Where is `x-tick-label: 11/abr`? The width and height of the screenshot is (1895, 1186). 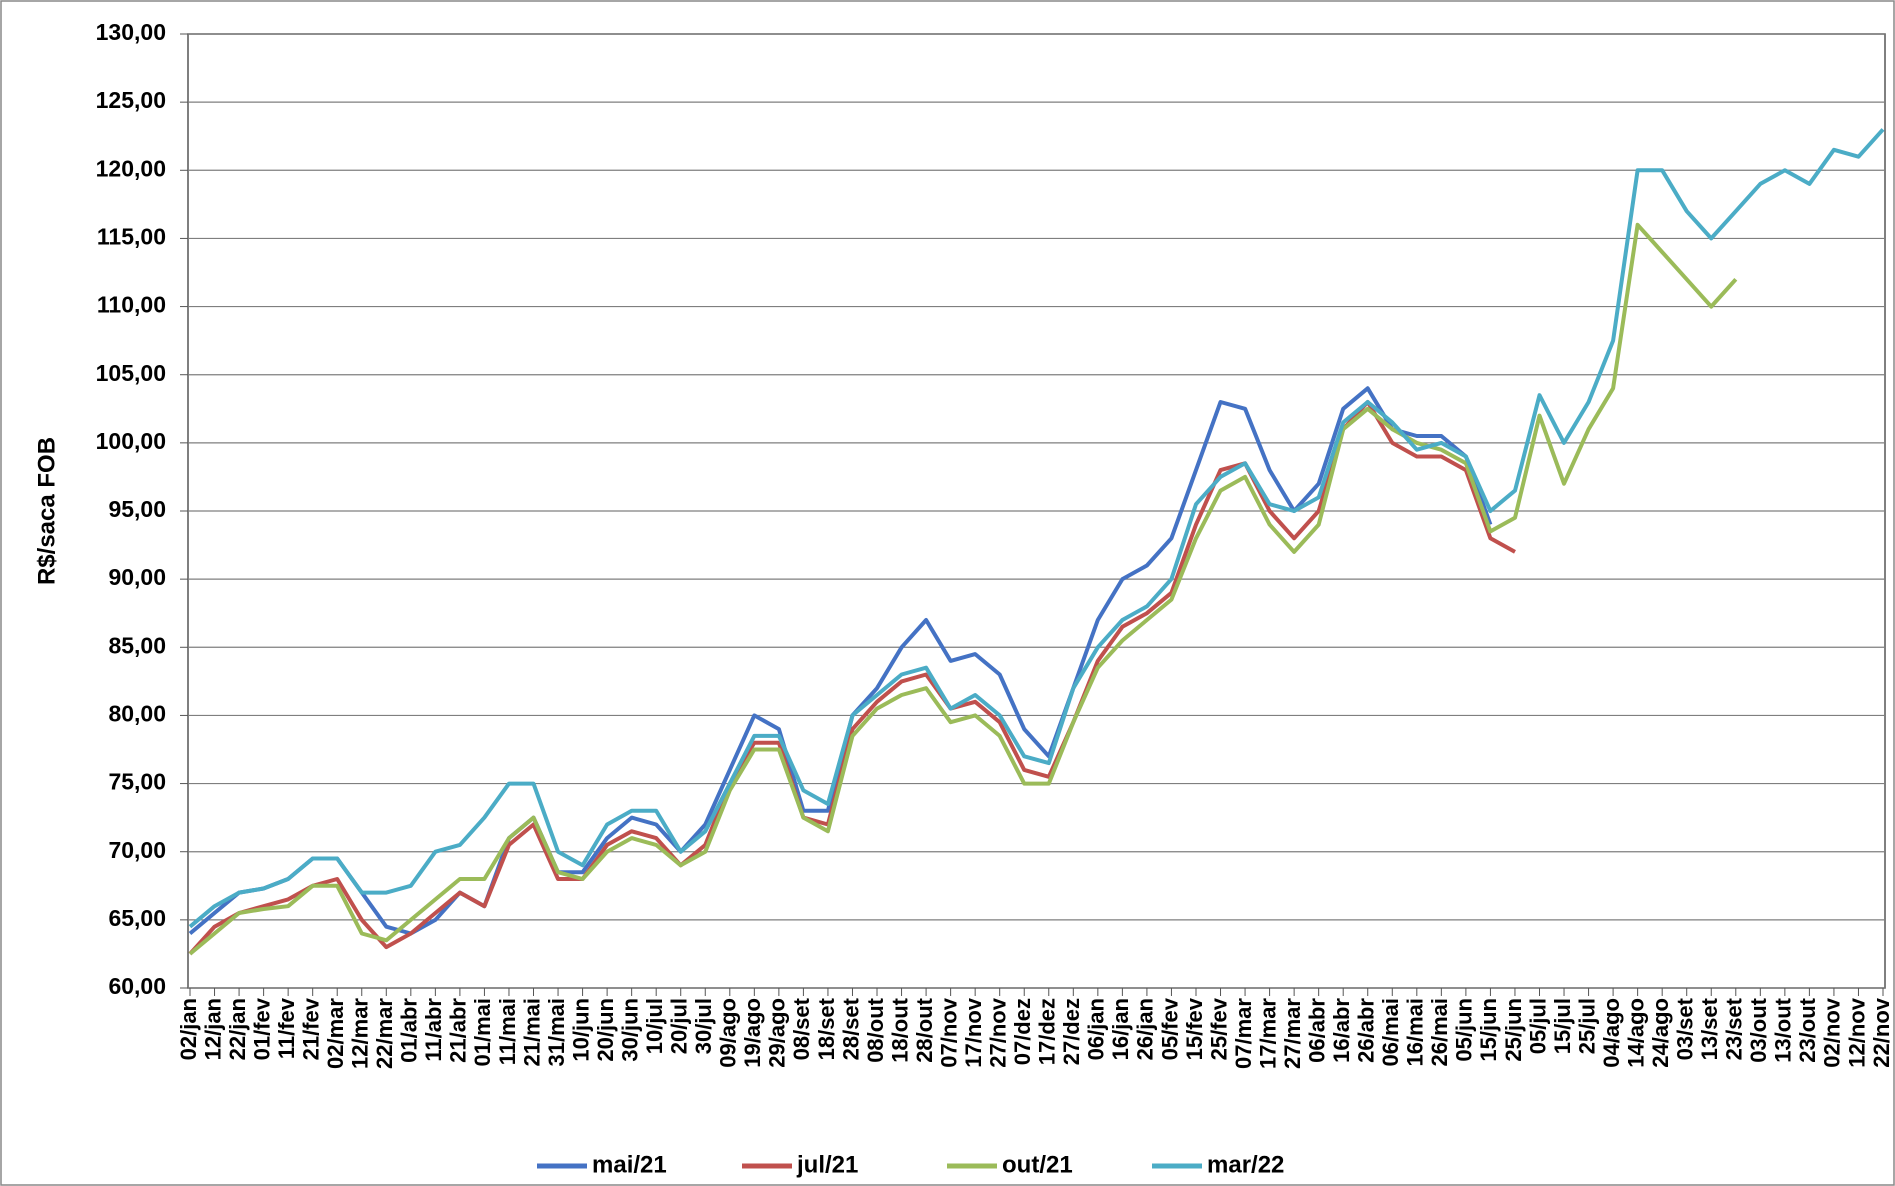 x-tick-label: 11/abr is located at coordinates (433, 1030).